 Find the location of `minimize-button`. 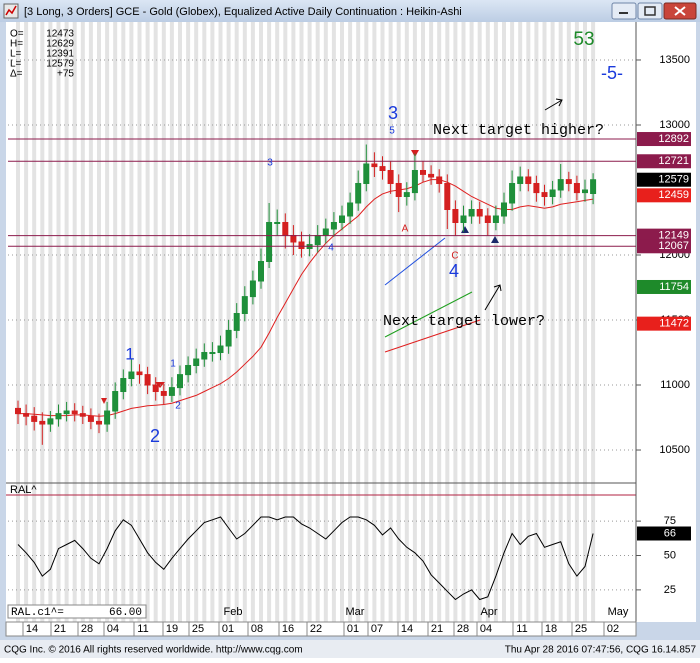

minimize-button is located at coordinates (624, 11).